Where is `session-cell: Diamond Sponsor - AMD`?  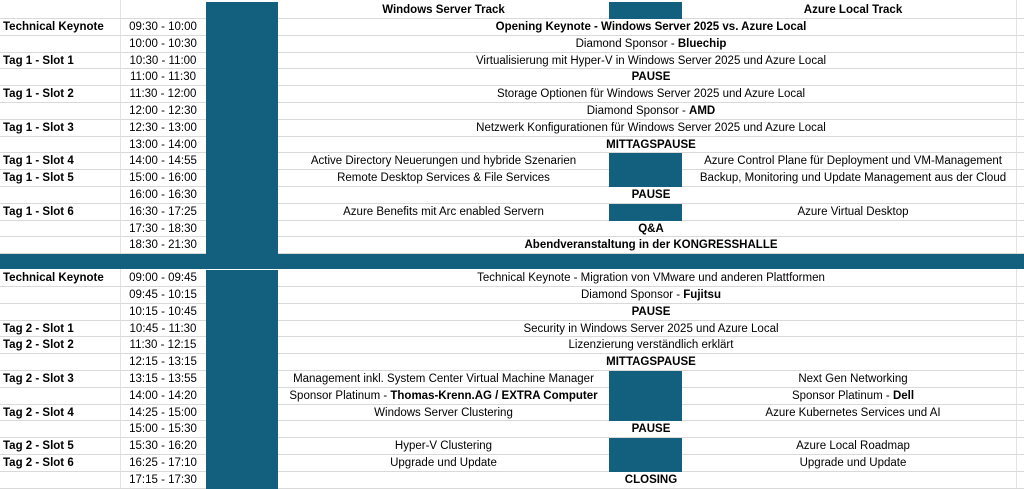
session-cell: Diamond Sponsor - AMD is located at coordinates (651, 111).